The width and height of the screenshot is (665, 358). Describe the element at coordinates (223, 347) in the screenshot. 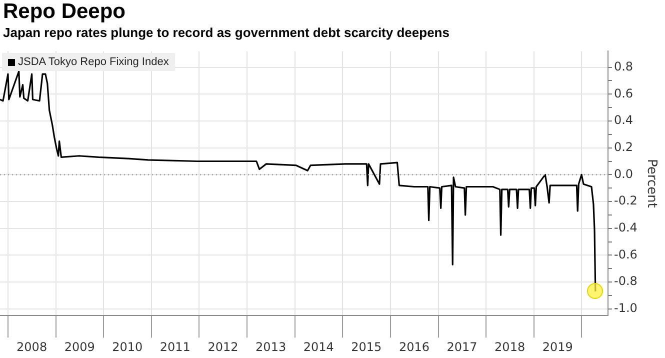

I see `x-tick-label: 2012` at that location.